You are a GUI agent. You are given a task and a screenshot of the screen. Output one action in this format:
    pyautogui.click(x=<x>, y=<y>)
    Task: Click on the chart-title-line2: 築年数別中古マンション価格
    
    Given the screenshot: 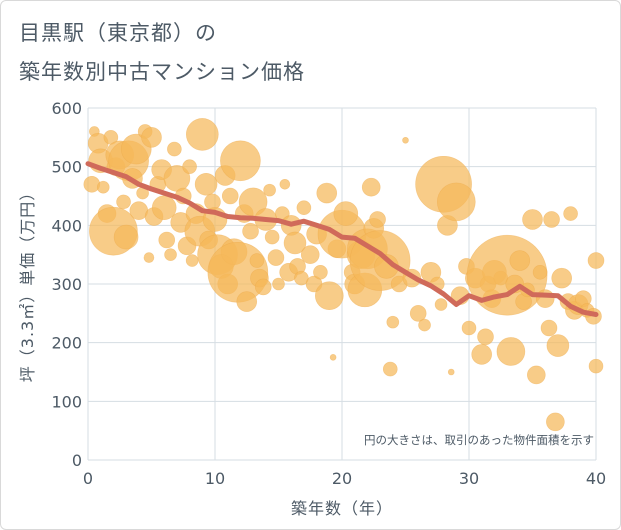 What is the action you would take?
    pyautogui.click(x=162, y=72)
    